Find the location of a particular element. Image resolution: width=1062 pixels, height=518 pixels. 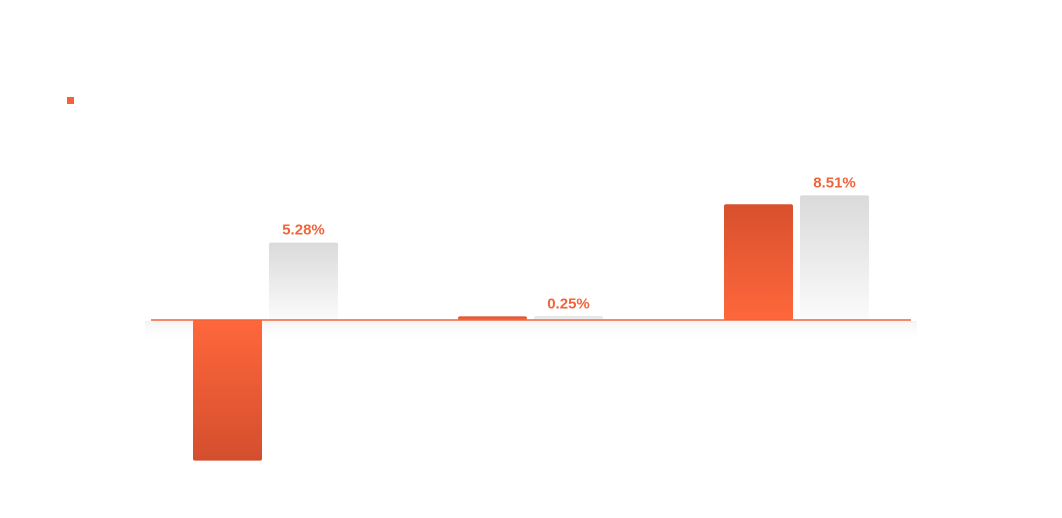

data-label-group3: 8.51% is located at coordinates (834, 182).